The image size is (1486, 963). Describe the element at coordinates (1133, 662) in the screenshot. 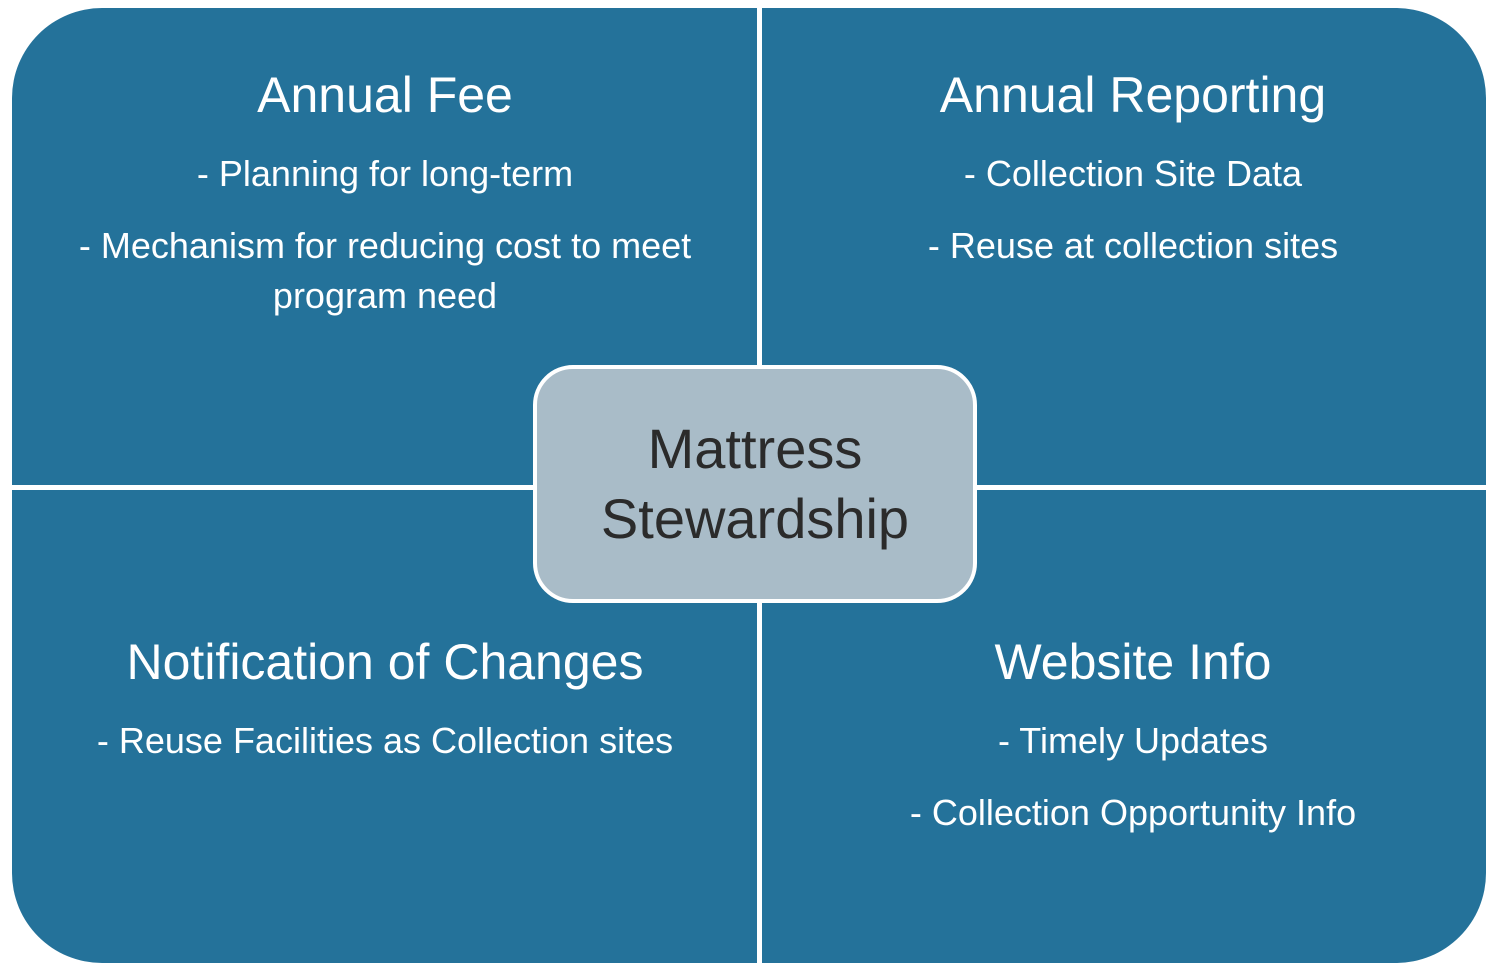

I see `quadrant-title: Website Info` at that location.